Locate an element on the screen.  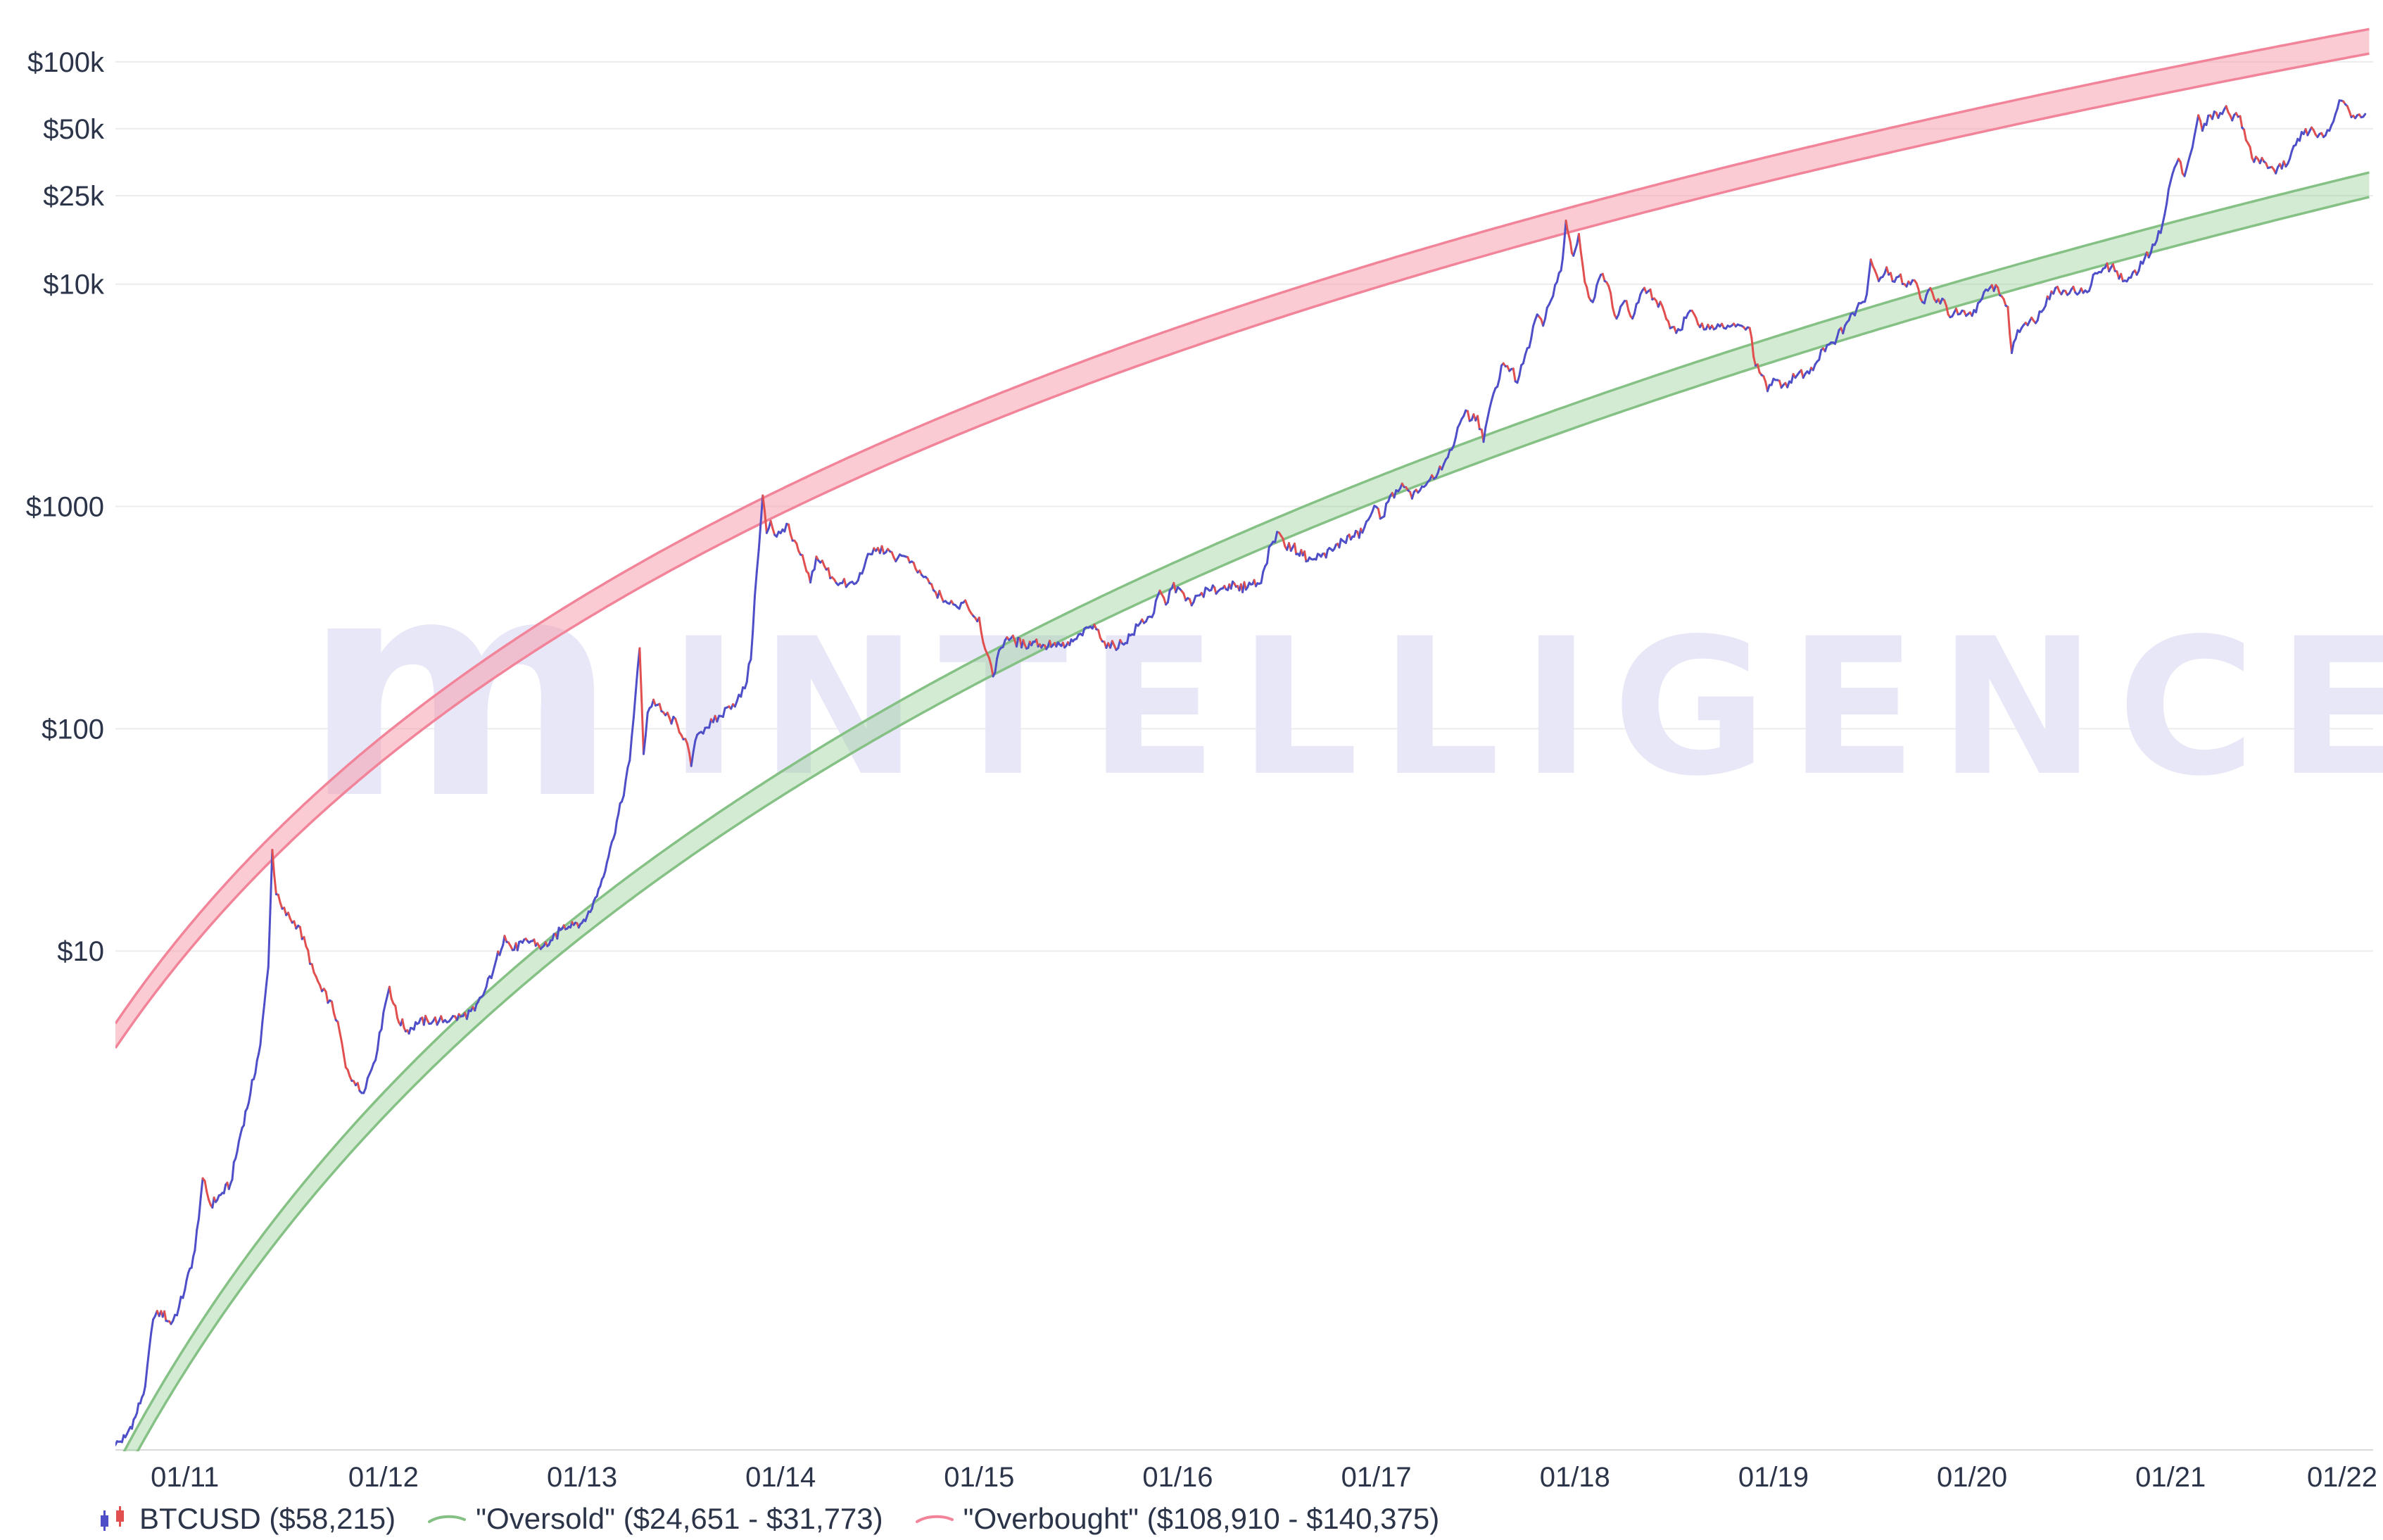
x-tick-label: 01/13 is located at coordinates (582, 1477).